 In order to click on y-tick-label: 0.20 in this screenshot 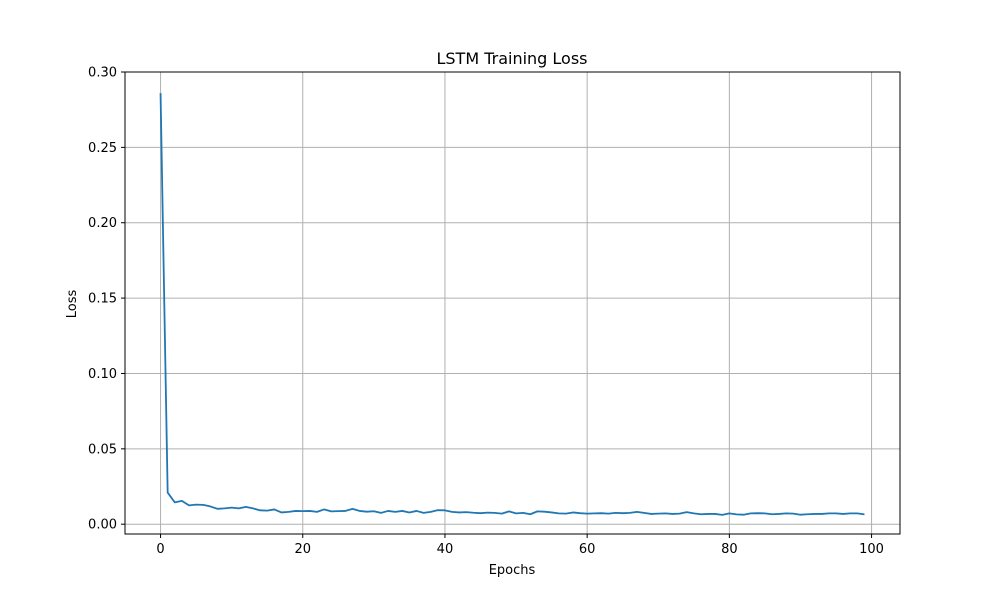, I will do `click(102, 223)`.